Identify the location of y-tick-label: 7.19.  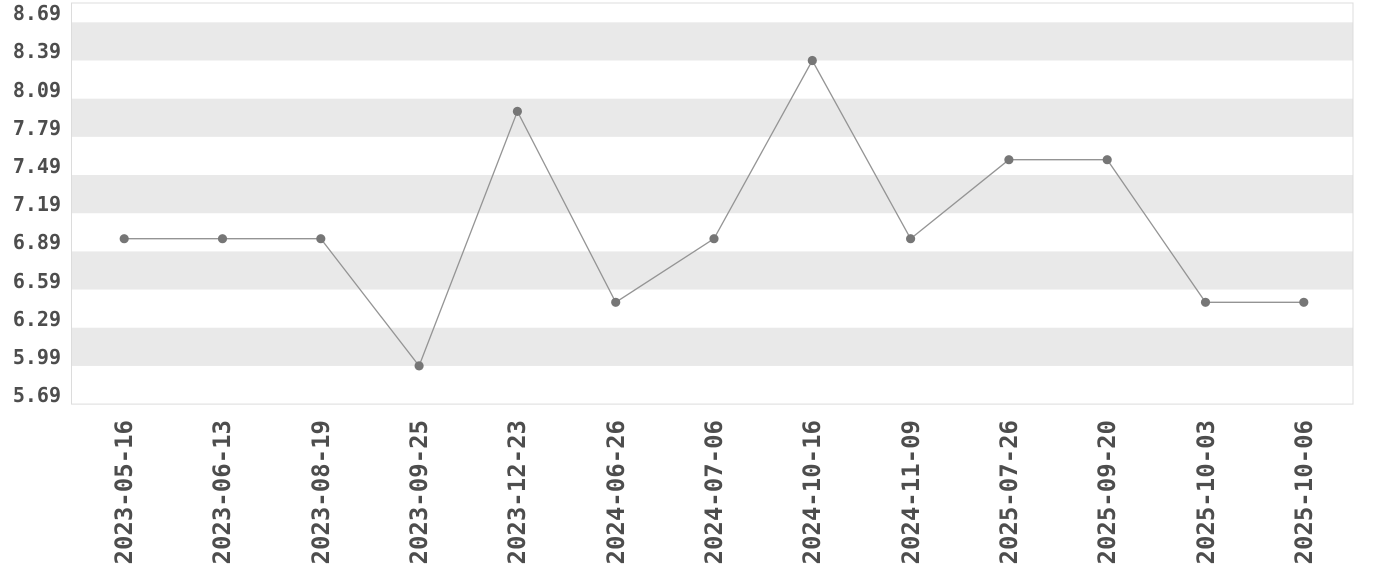
(36, 204).